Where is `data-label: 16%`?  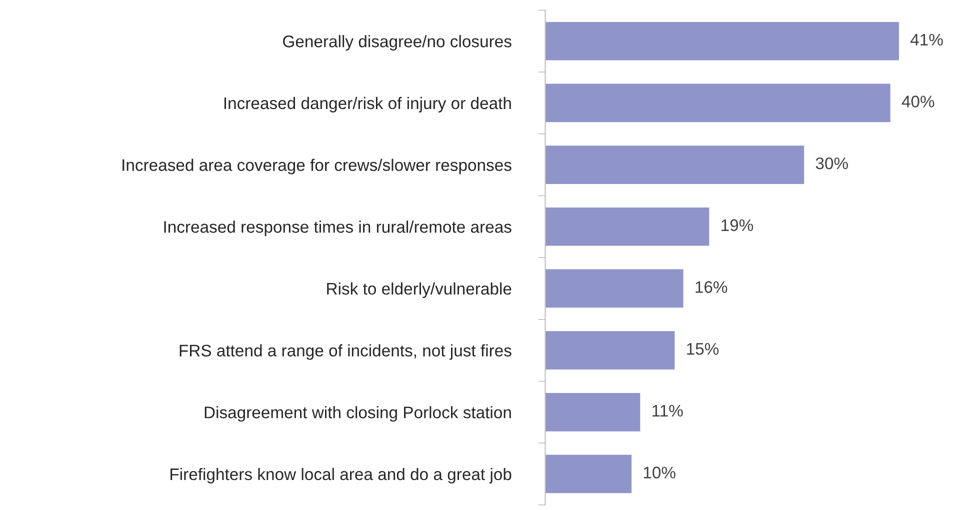
data-label: 16% is located at coordinates (712, 287).